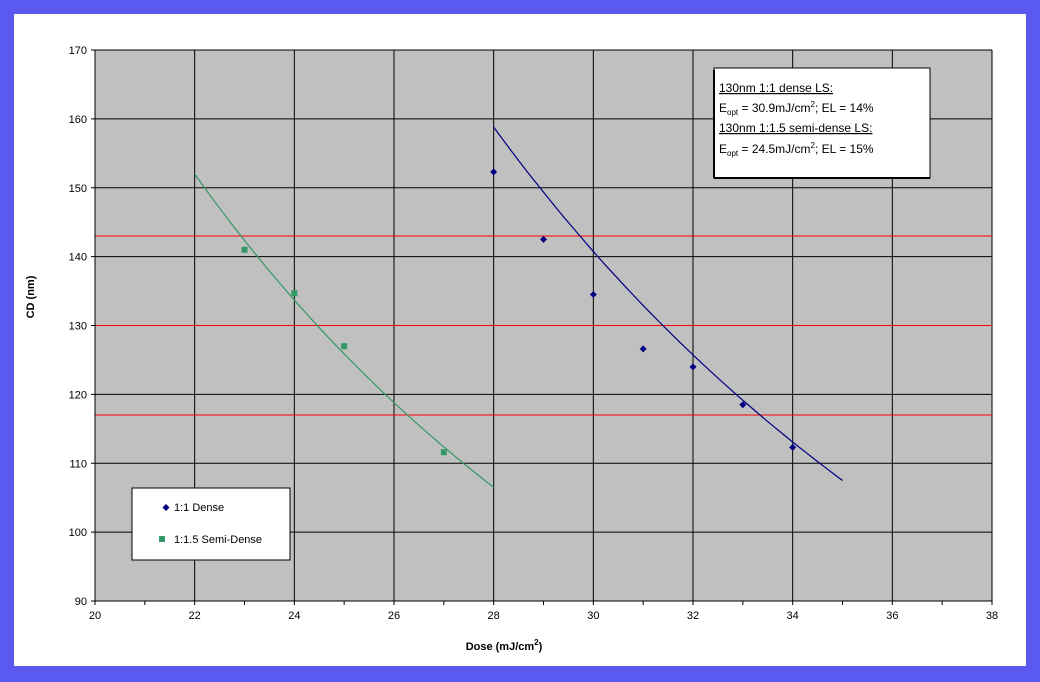 The width and height of the screenshot is (1040, 682). I want to click on annotation-line-3: 130nm 1:1.5 semi-dense LS:, so click(795, 128).